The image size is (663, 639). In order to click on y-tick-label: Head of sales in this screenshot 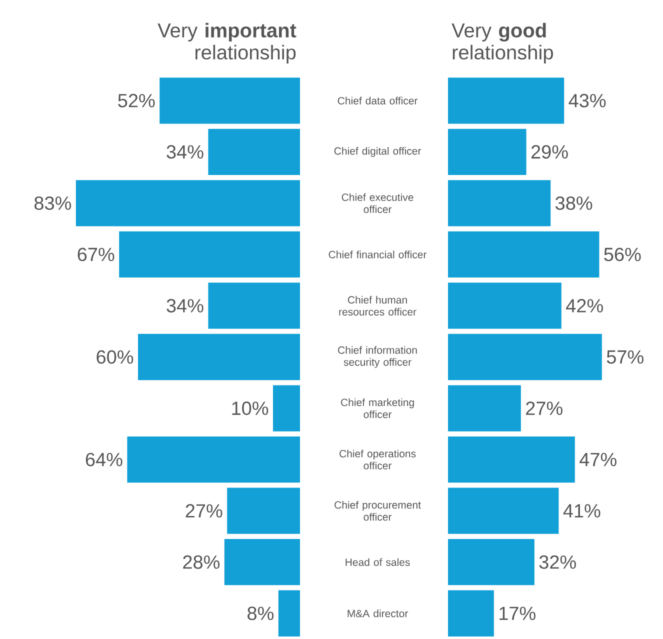, I will do `click(378, 562)`.